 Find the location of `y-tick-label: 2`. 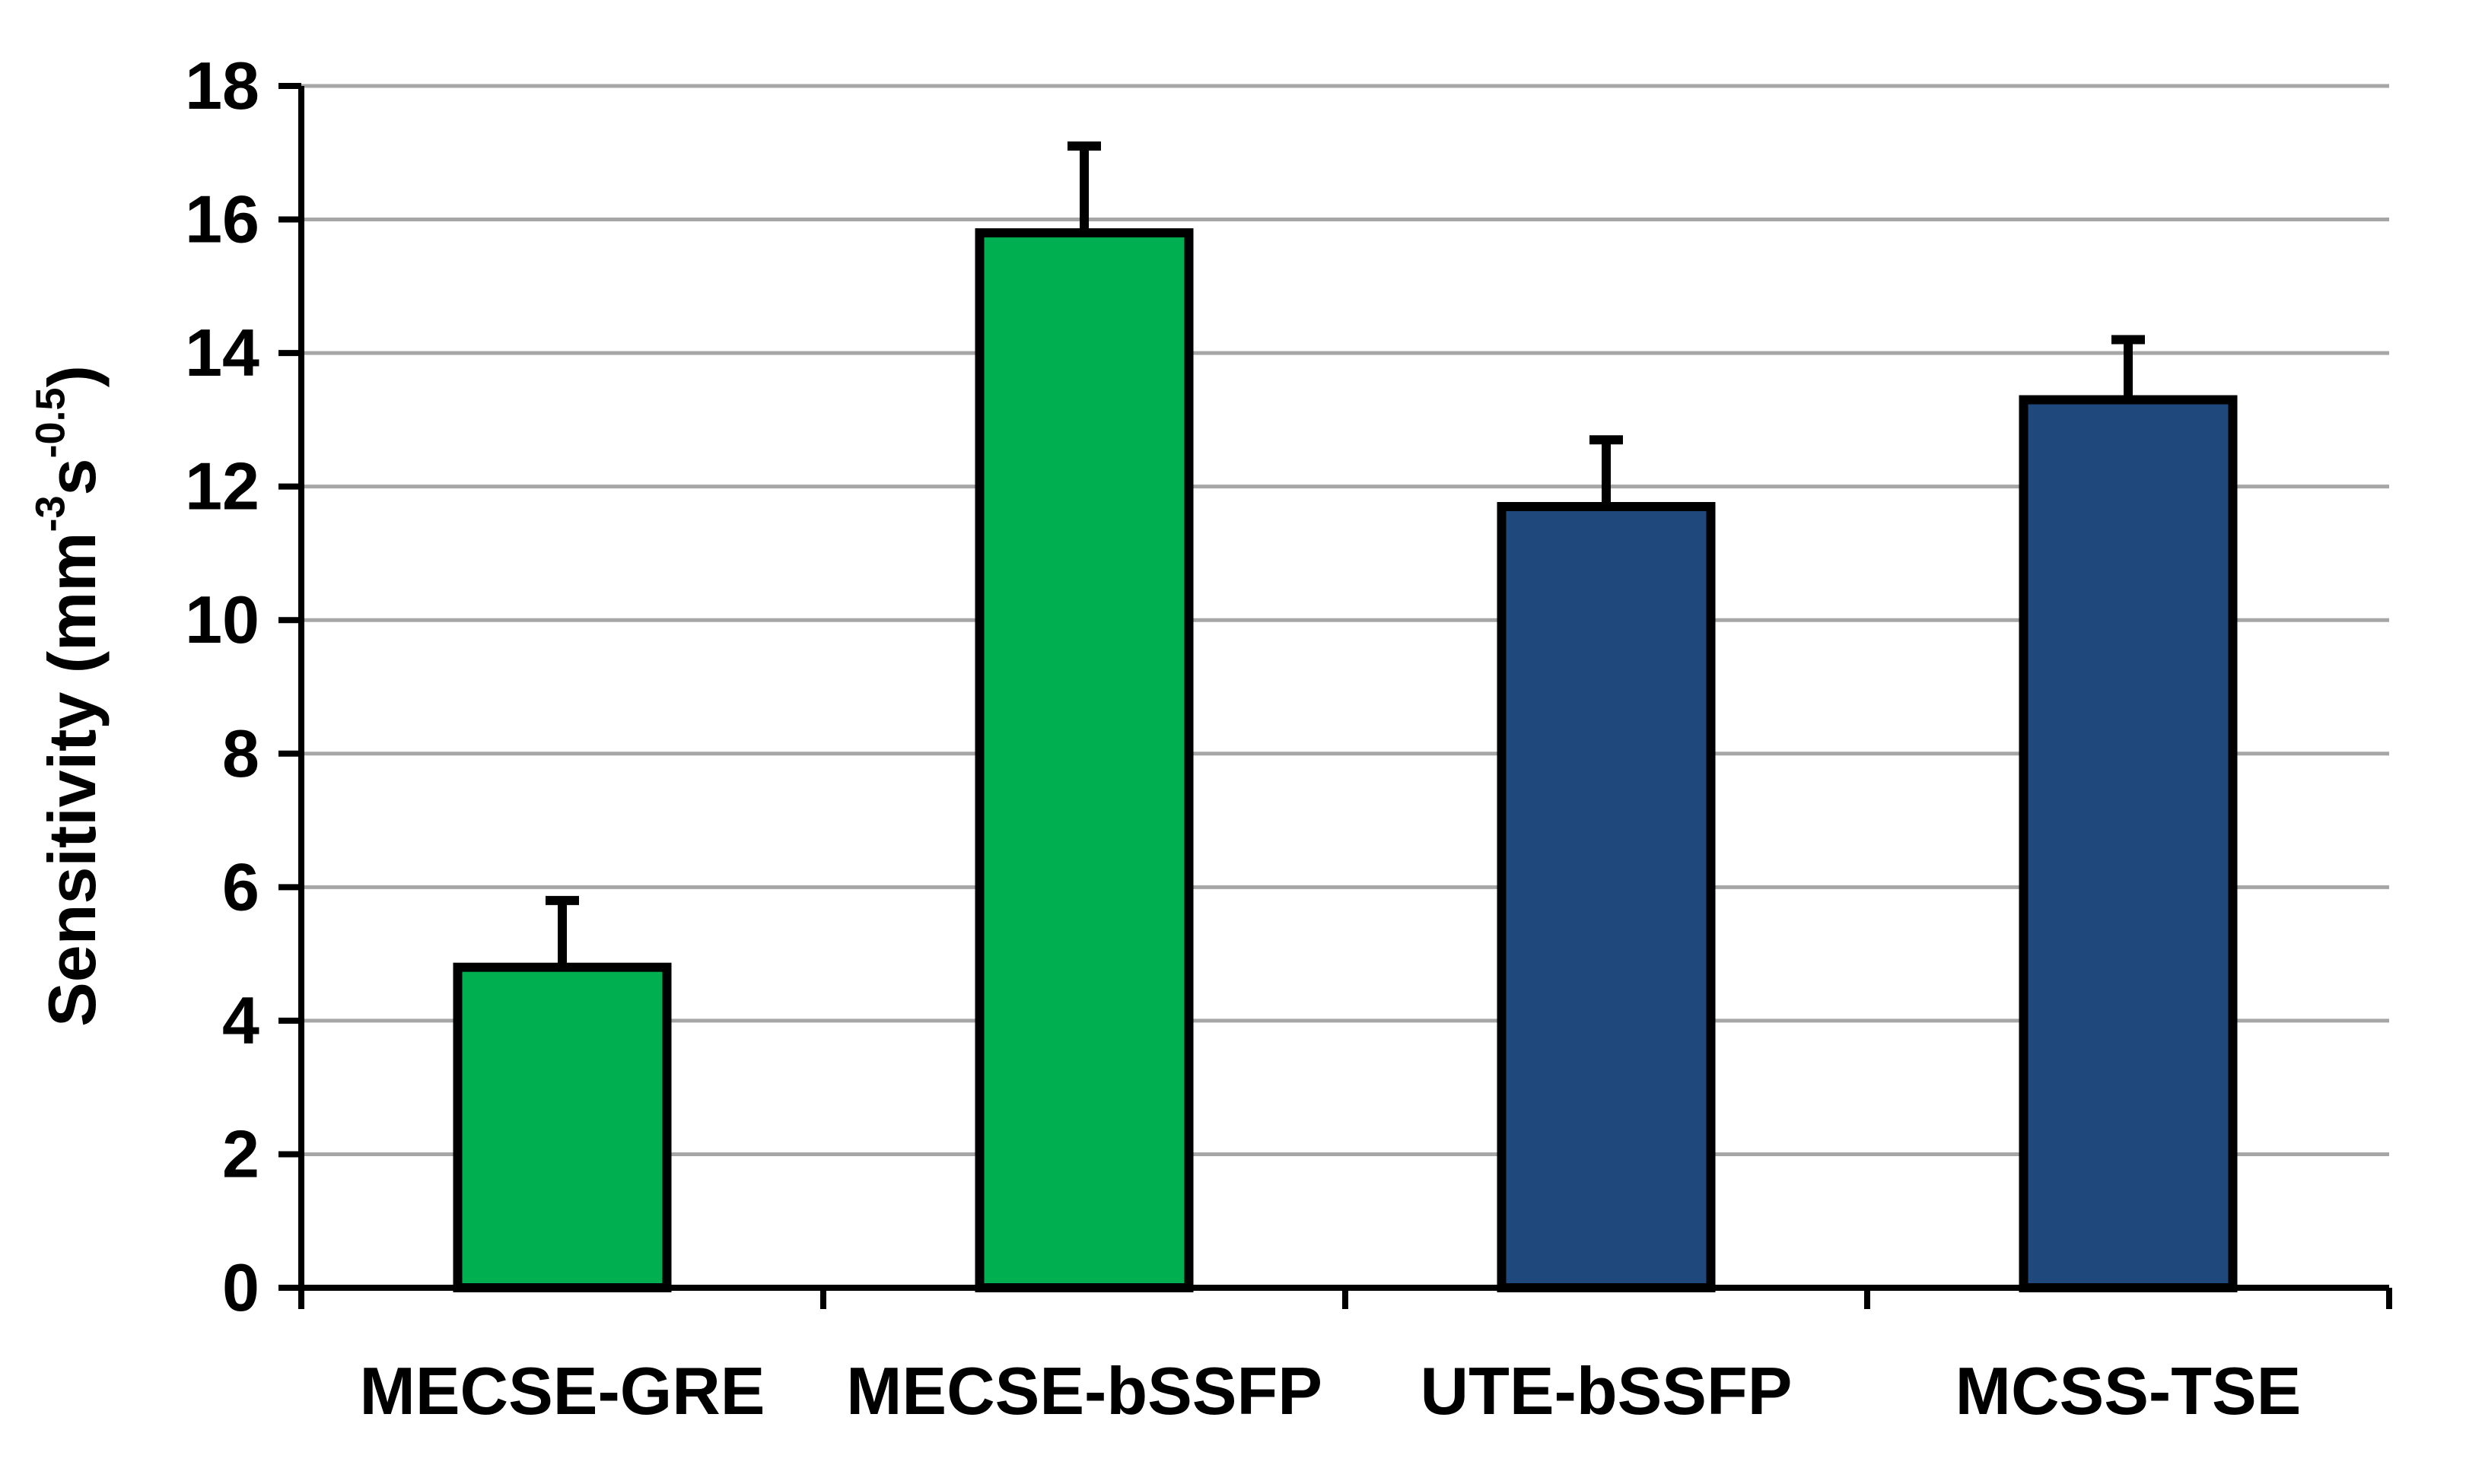

y-tick-label: 2 is located at coordinates (240, 1153).